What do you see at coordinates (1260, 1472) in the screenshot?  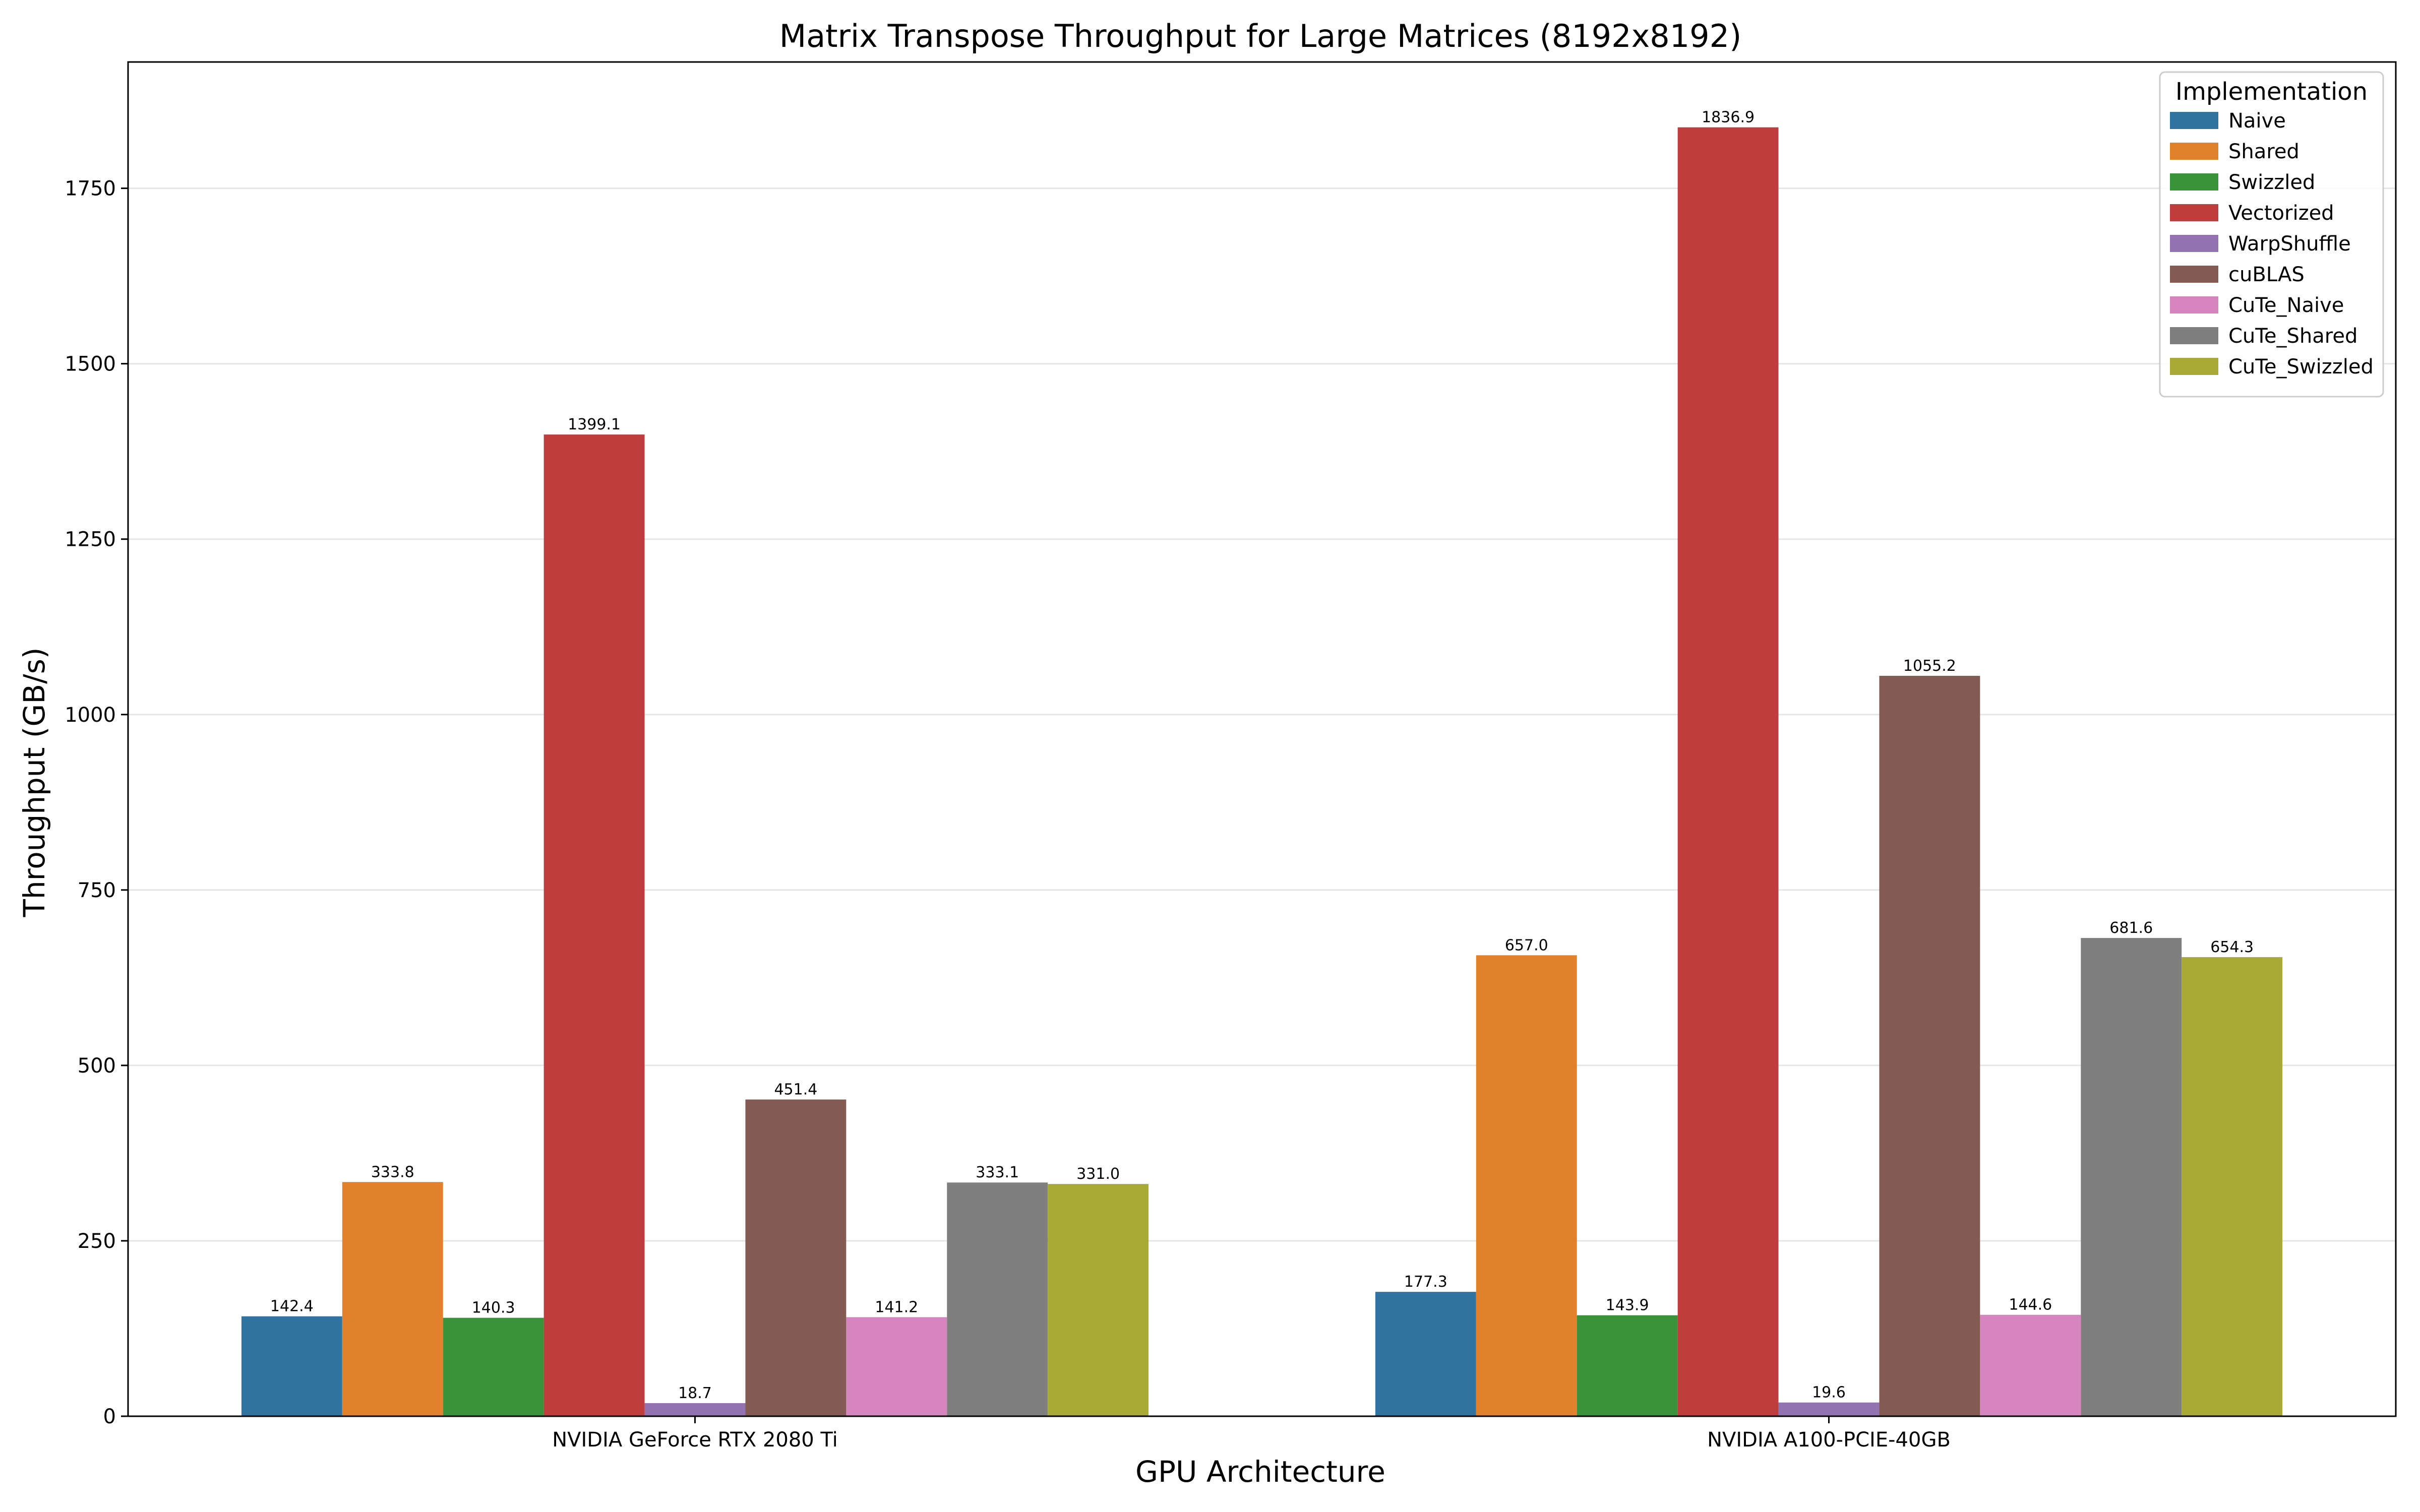 I see `x-axis-label: GPU Architecture` at bounding box center [1260, 1472].